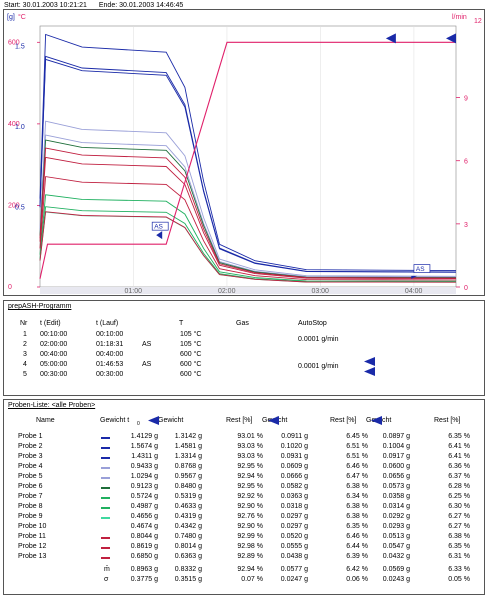  What do you see at coordinates (369, 361) in the screenshot?
I see `autostop-flag-up` at bounding box center [369, 361].